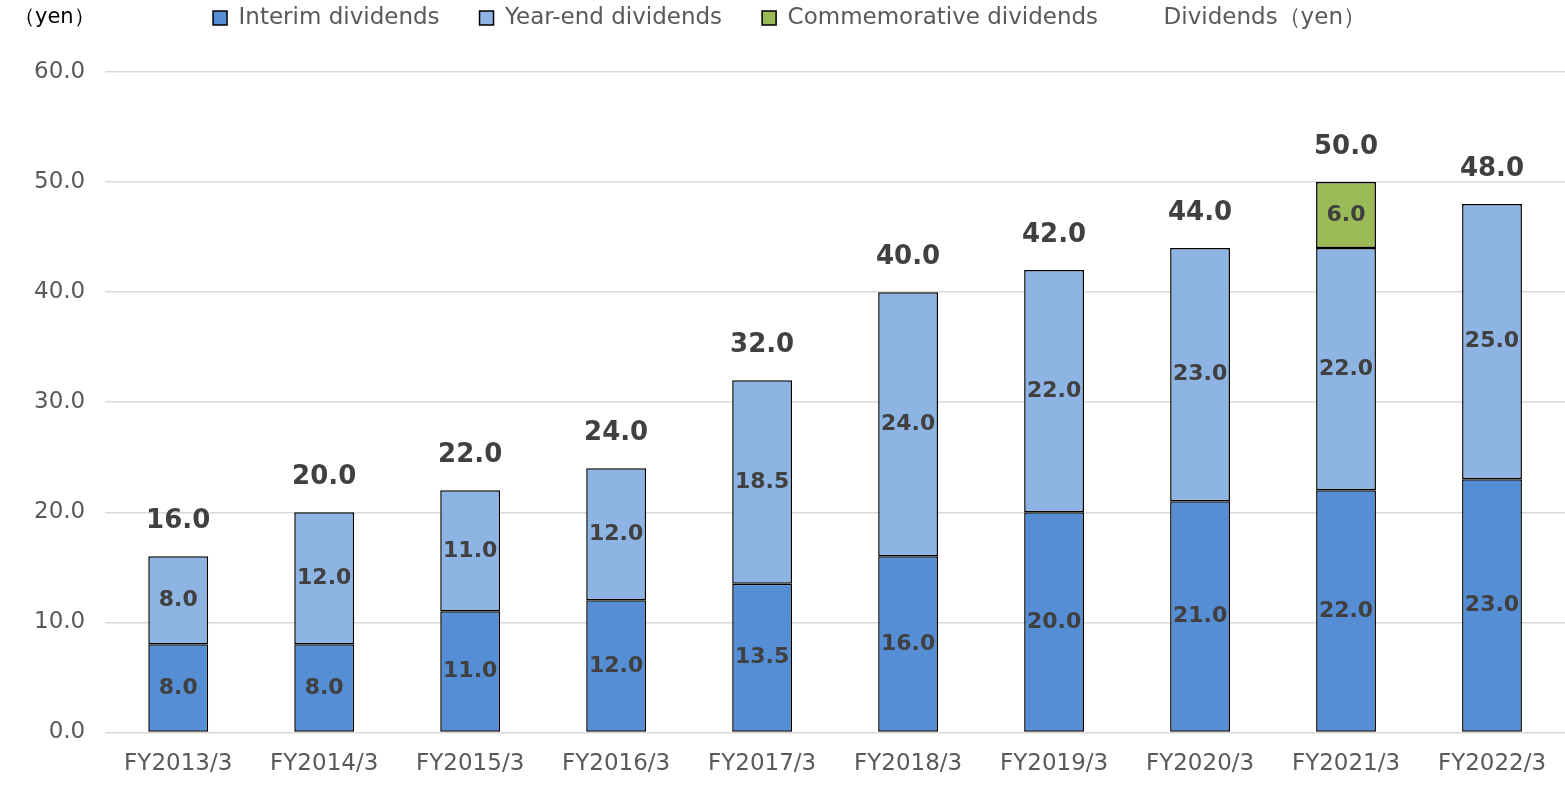  Describe the element at coordinates (59, 620) in the screenshot. I see `y-tick-label: 10.0` at that location.